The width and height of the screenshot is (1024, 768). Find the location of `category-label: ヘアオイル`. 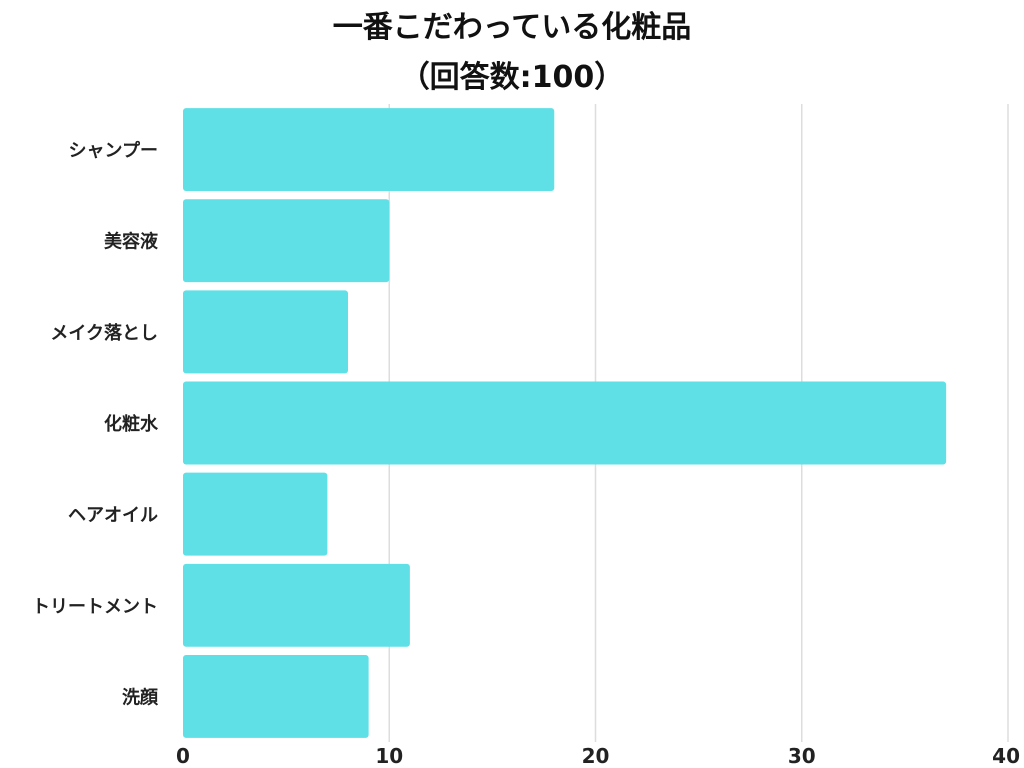

category-label: ヘアオイル is located at coordinates (113, 515).